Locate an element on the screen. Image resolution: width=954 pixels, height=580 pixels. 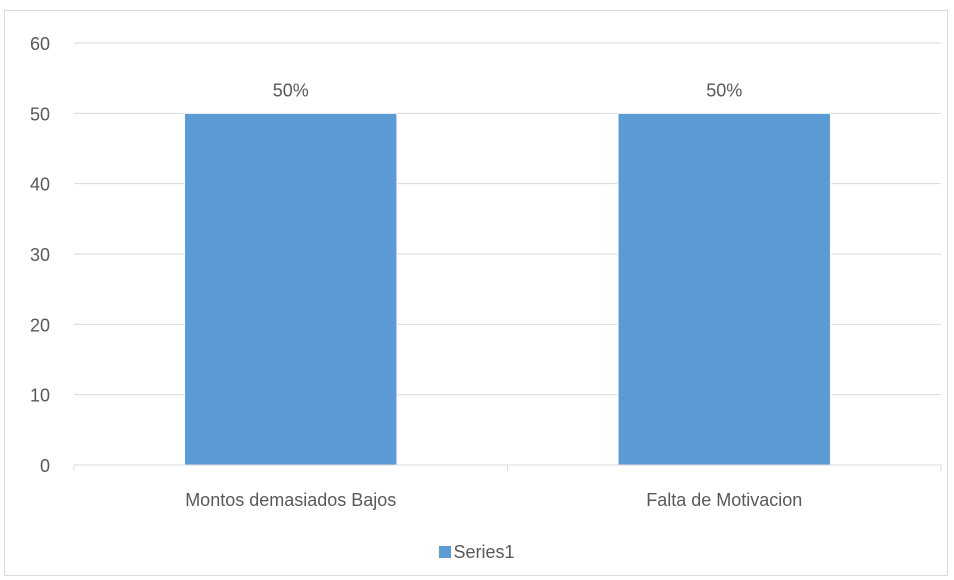
y-tick-label: 10 is located at coordinates (40, 396).